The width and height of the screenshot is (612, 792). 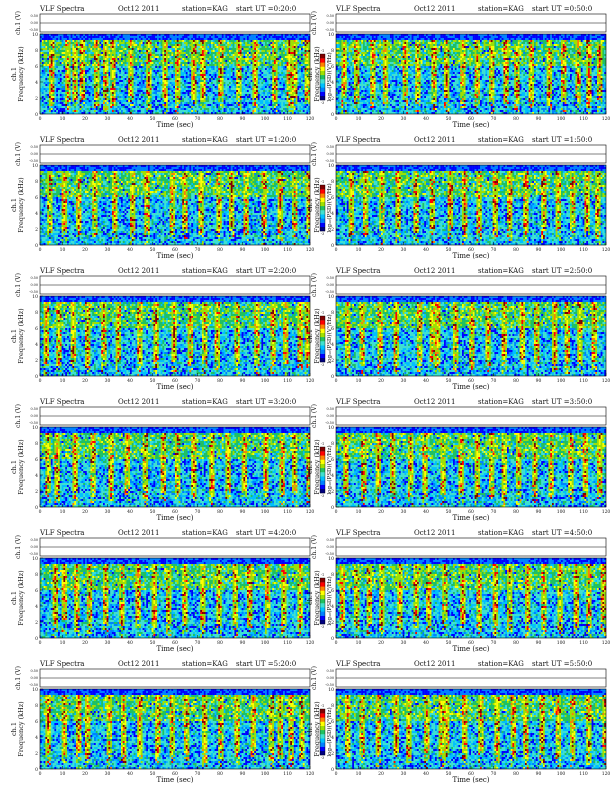 What do you see at coordinates (266, 664) in the screenshot?
I see `panel-start-ut: start UT =5:20:0` at bounding box center [266, 664].